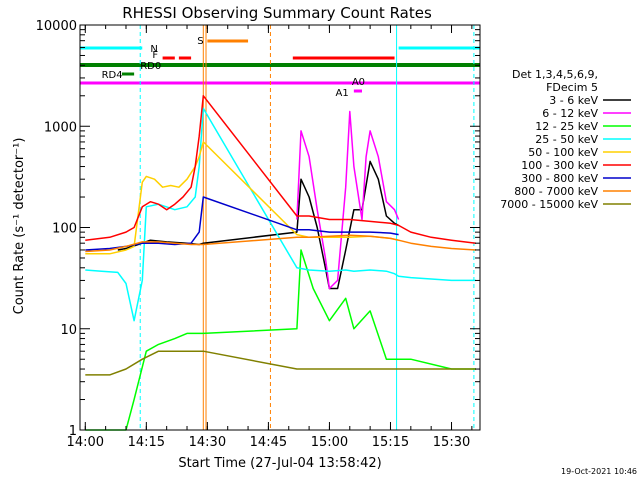 This screenshot has height=480, width=640. What do you see at coordinates (329, 442) in the screenshot?
I see `x-tick-label: 15:00` at bounding box center [329, 442].